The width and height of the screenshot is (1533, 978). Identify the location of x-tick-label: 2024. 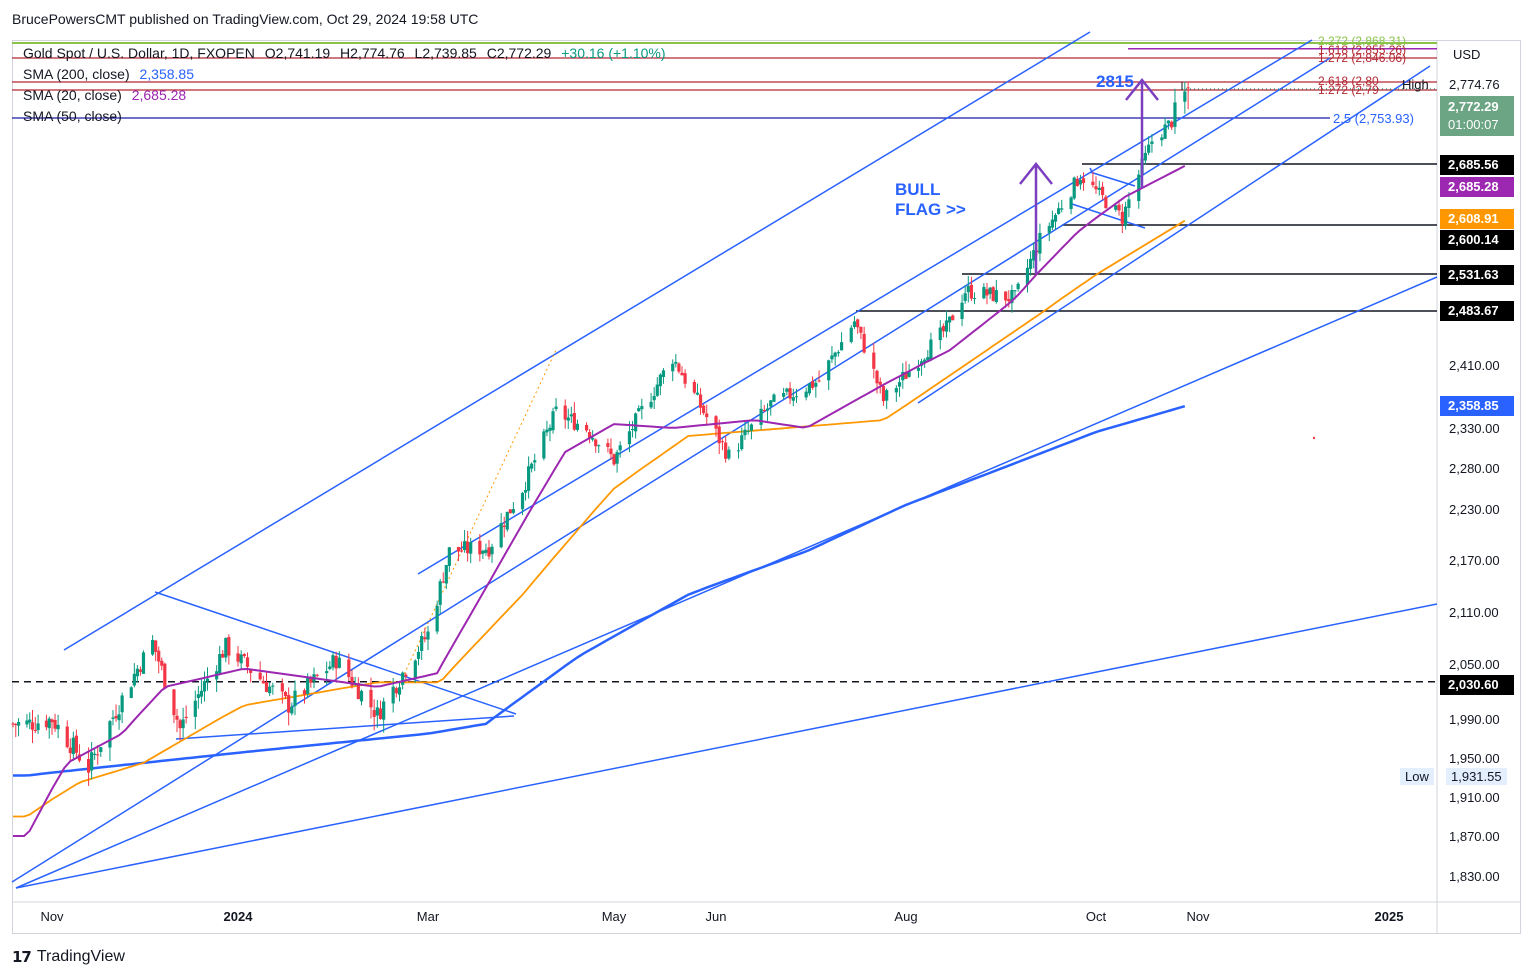
(239, 916).